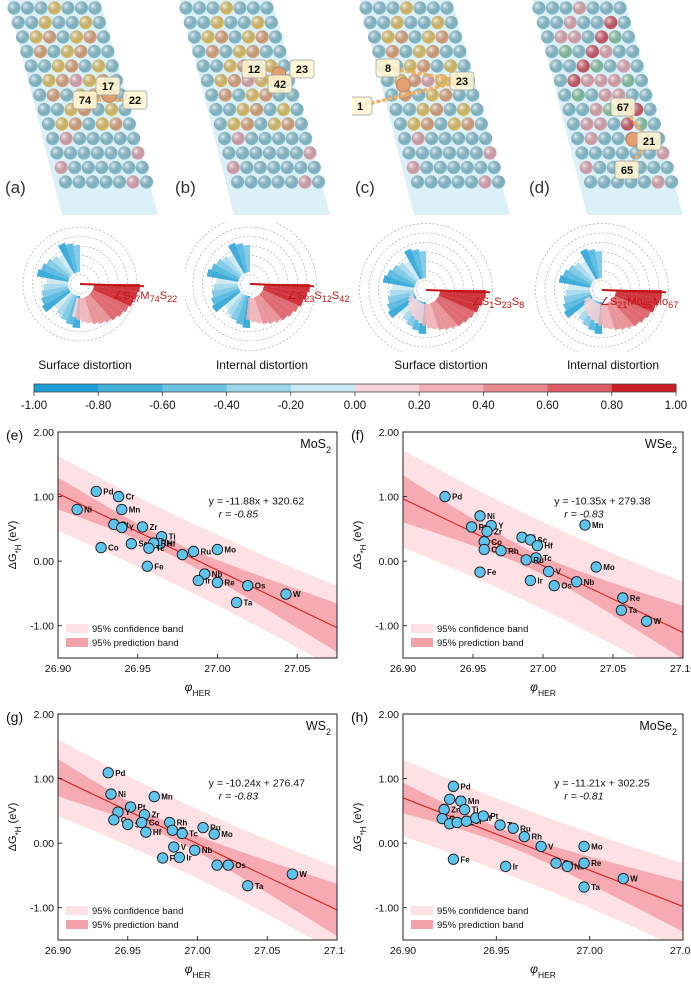 This screenshot has width=691, height=992. I want to click on point-label: Co, so click(496, 542).